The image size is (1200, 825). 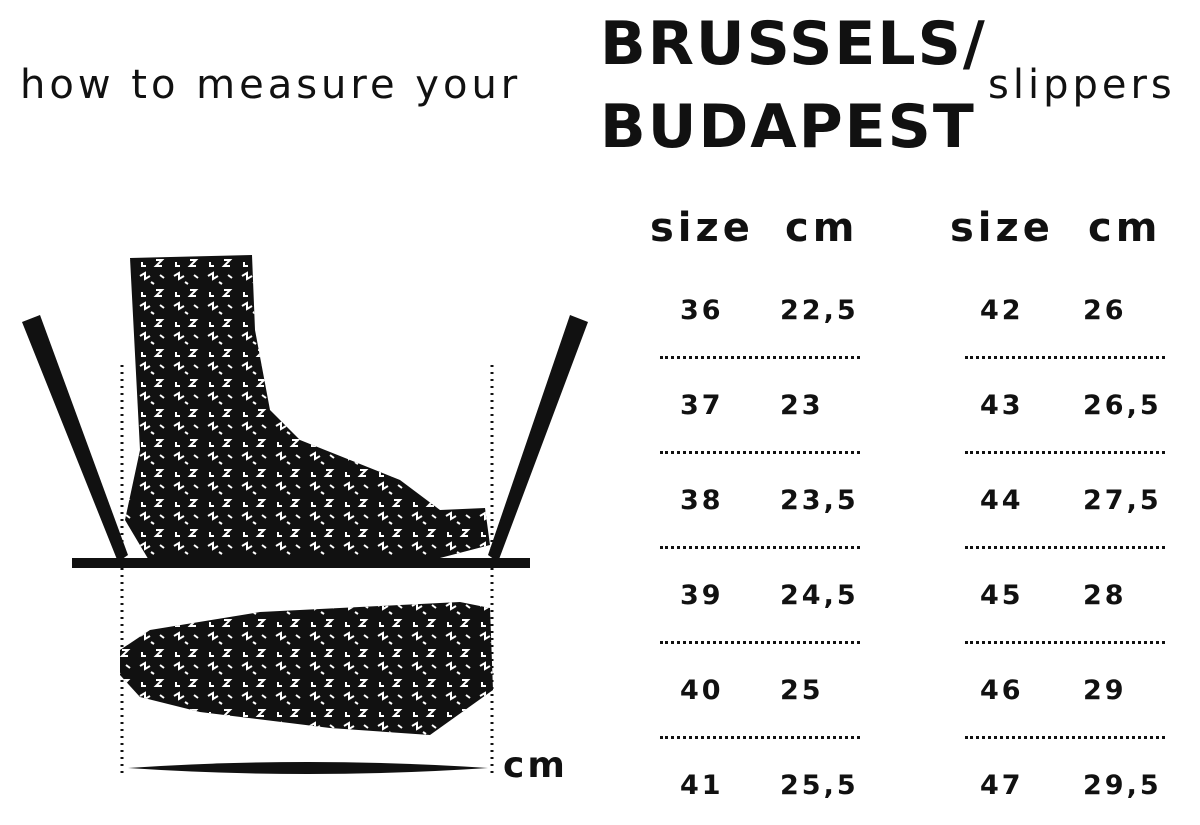 What do you see at coordinates (1105, 595) in the screenshot?
I see `cm-value: 28` at bounding box center [1105, 595].